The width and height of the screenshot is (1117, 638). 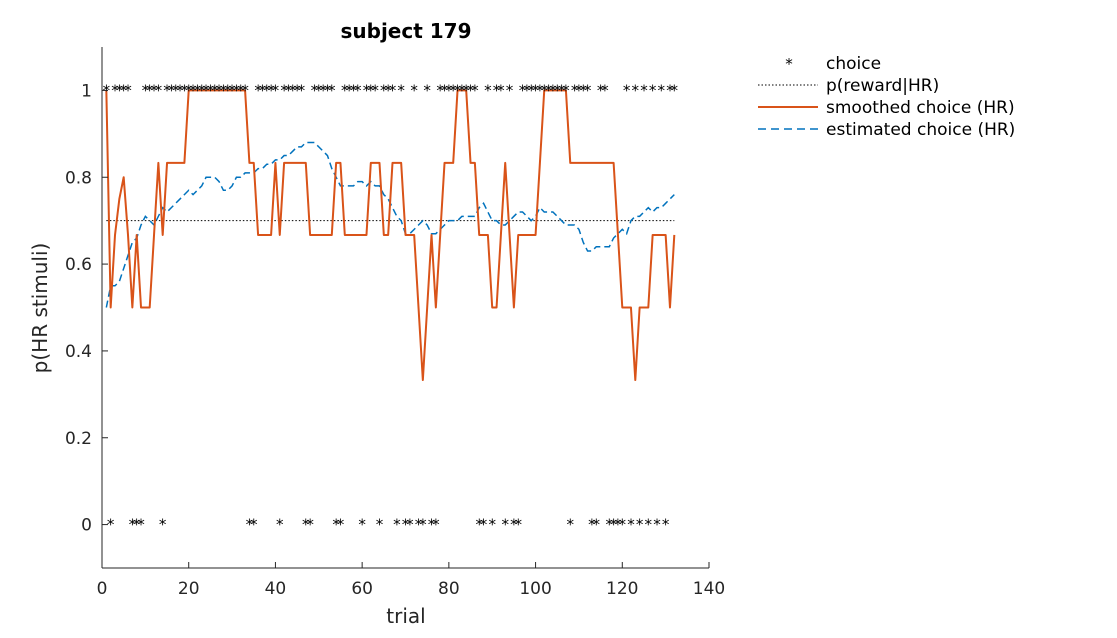 What do you see at coordinates (362, 589) in the screenshot?
I see `x-tick-label: 60` at bounding box center [362, 589].